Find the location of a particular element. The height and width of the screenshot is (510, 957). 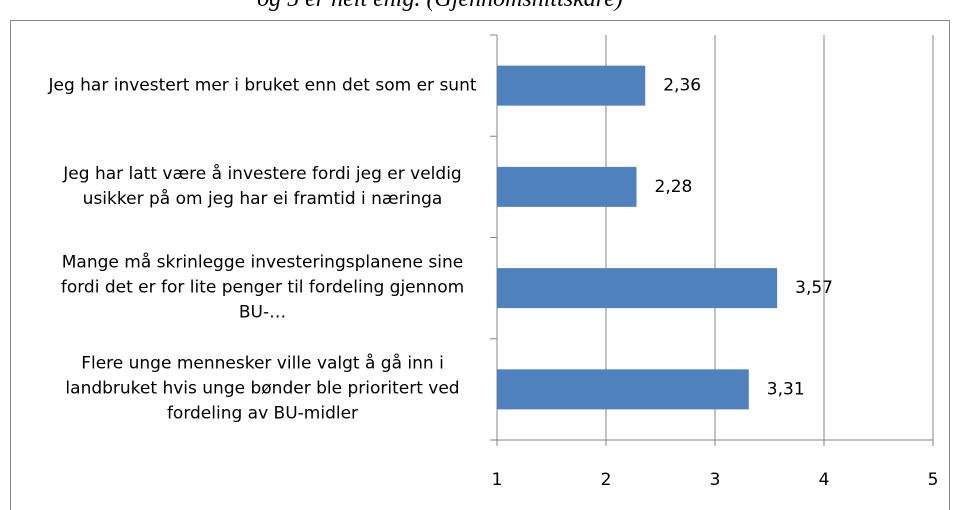

x-tick-label: 5 is located at coordinates (933, 480).